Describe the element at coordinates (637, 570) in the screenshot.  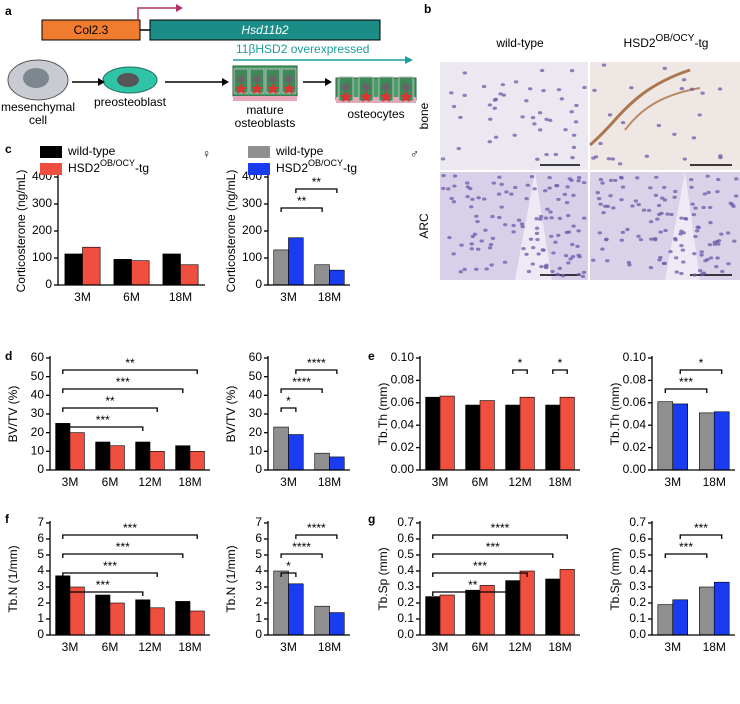
I see `y-tick-label: 0.4` at that location.